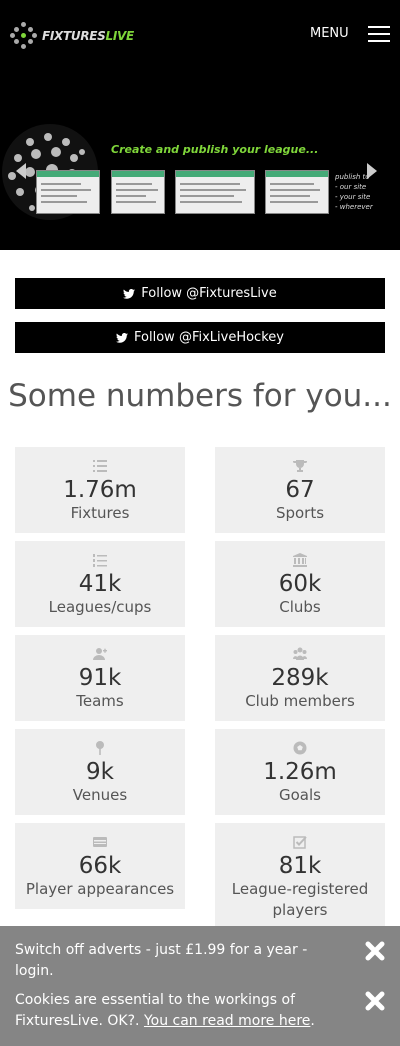 This screenshot has width=400, height=1046. What do you see at coordinates (24, 36) in the screenshot?
I see `logo-mark-icon` at bounding box center [24, 36].